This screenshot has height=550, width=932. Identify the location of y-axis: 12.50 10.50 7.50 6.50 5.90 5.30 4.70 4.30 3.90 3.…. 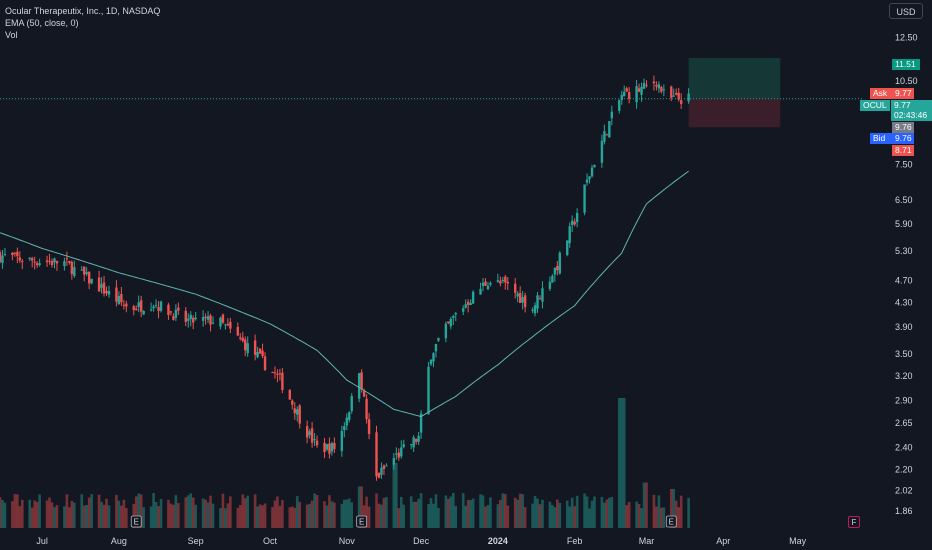
(906, 274).